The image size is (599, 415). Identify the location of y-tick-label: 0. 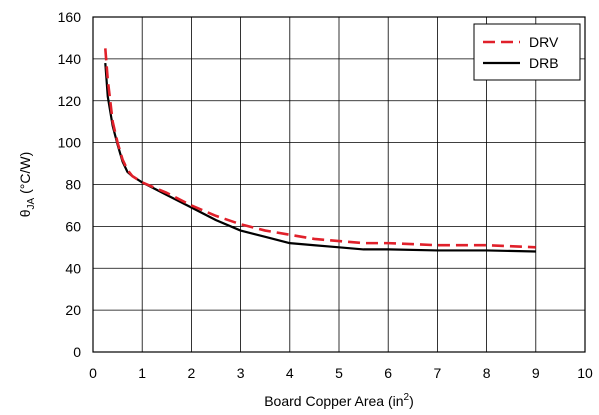
(77, 352).